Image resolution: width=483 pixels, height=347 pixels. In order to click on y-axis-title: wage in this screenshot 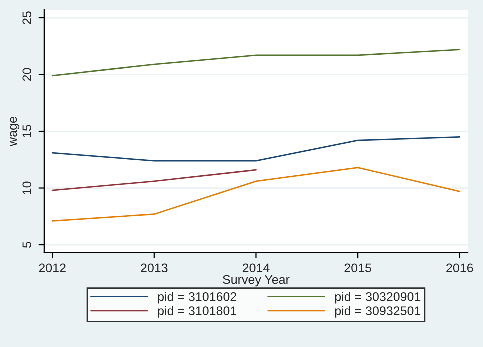, I will do `click(15, 131)`.